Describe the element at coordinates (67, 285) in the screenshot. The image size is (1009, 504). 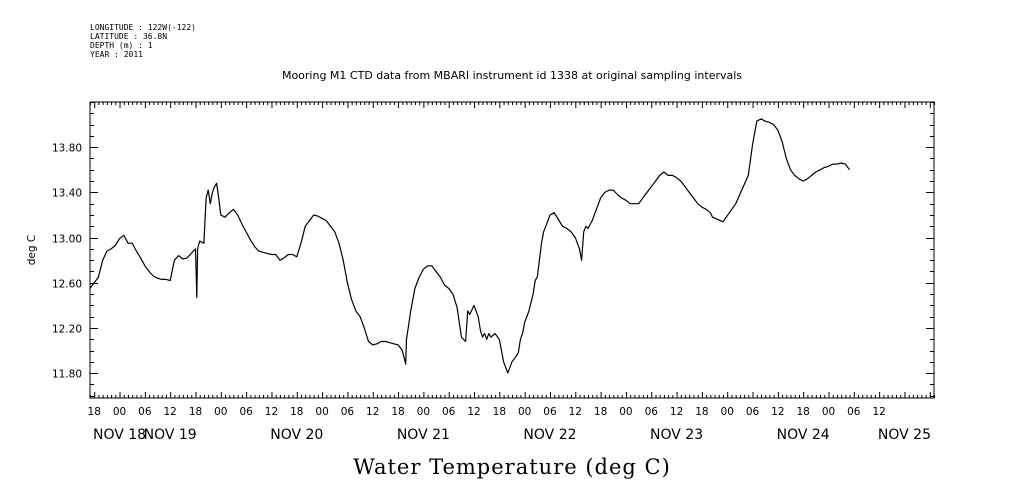
I see `y-tick-label: 12.60` at that location.